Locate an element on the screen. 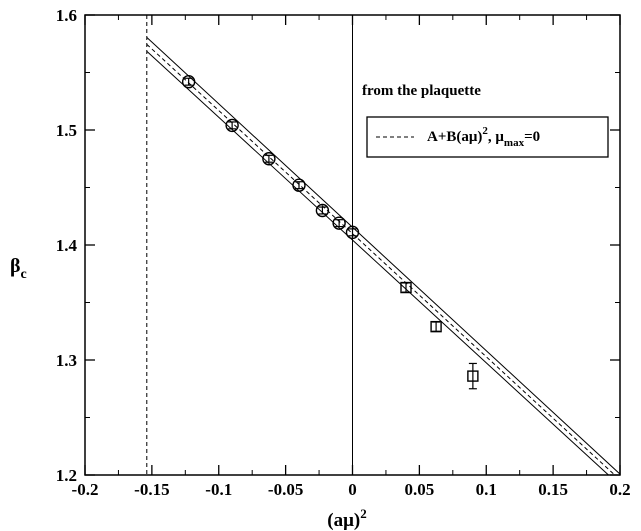 The image size is (641, 531). legend-label-tail: =0 is located at coordinates (532, 137).